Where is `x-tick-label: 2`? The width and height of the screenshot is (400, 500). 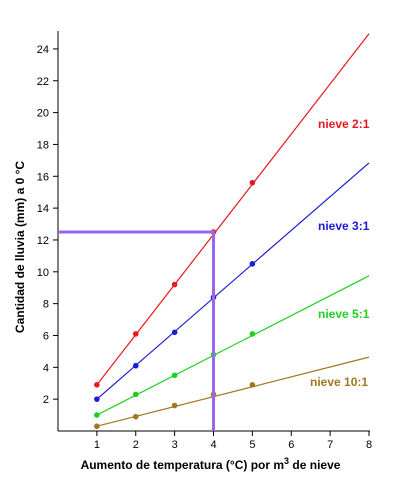 x-tick-label: 2 is located at coordinates (136, 445).